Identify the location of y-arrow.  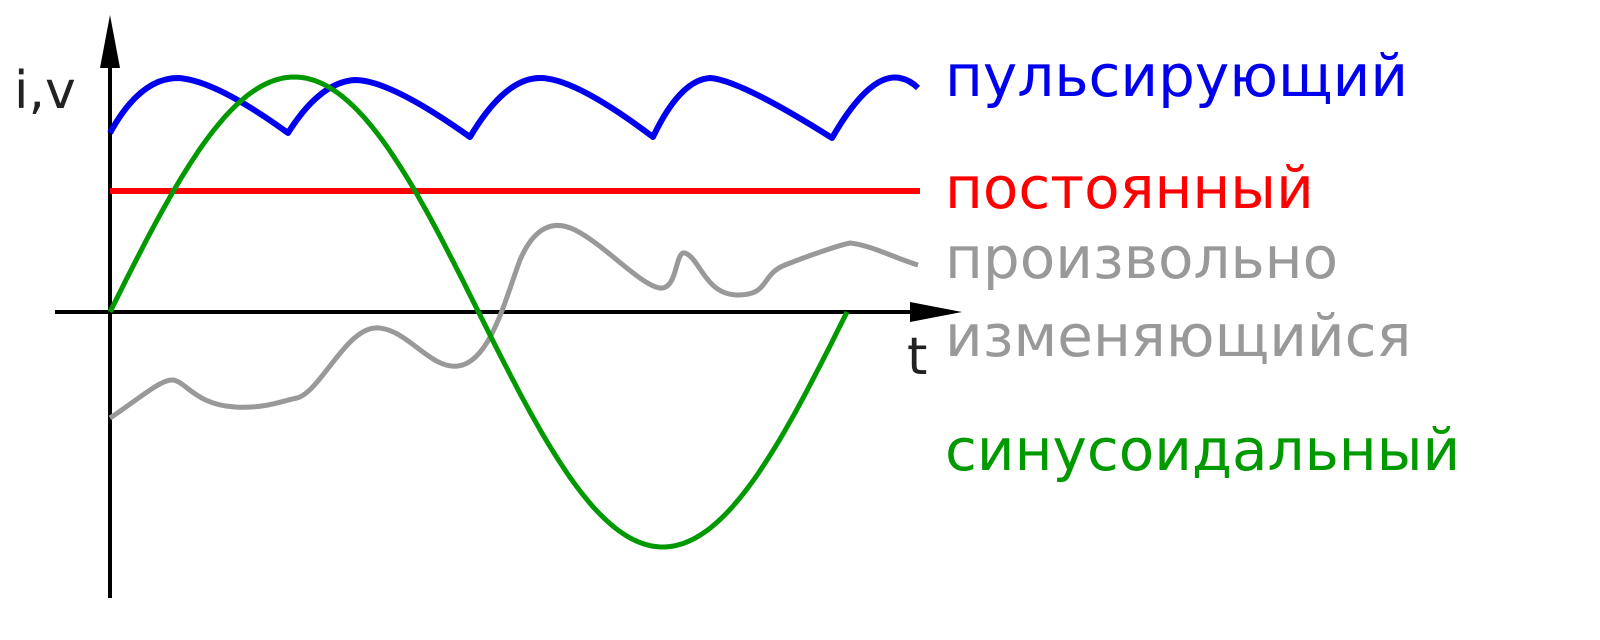
(110, 41).